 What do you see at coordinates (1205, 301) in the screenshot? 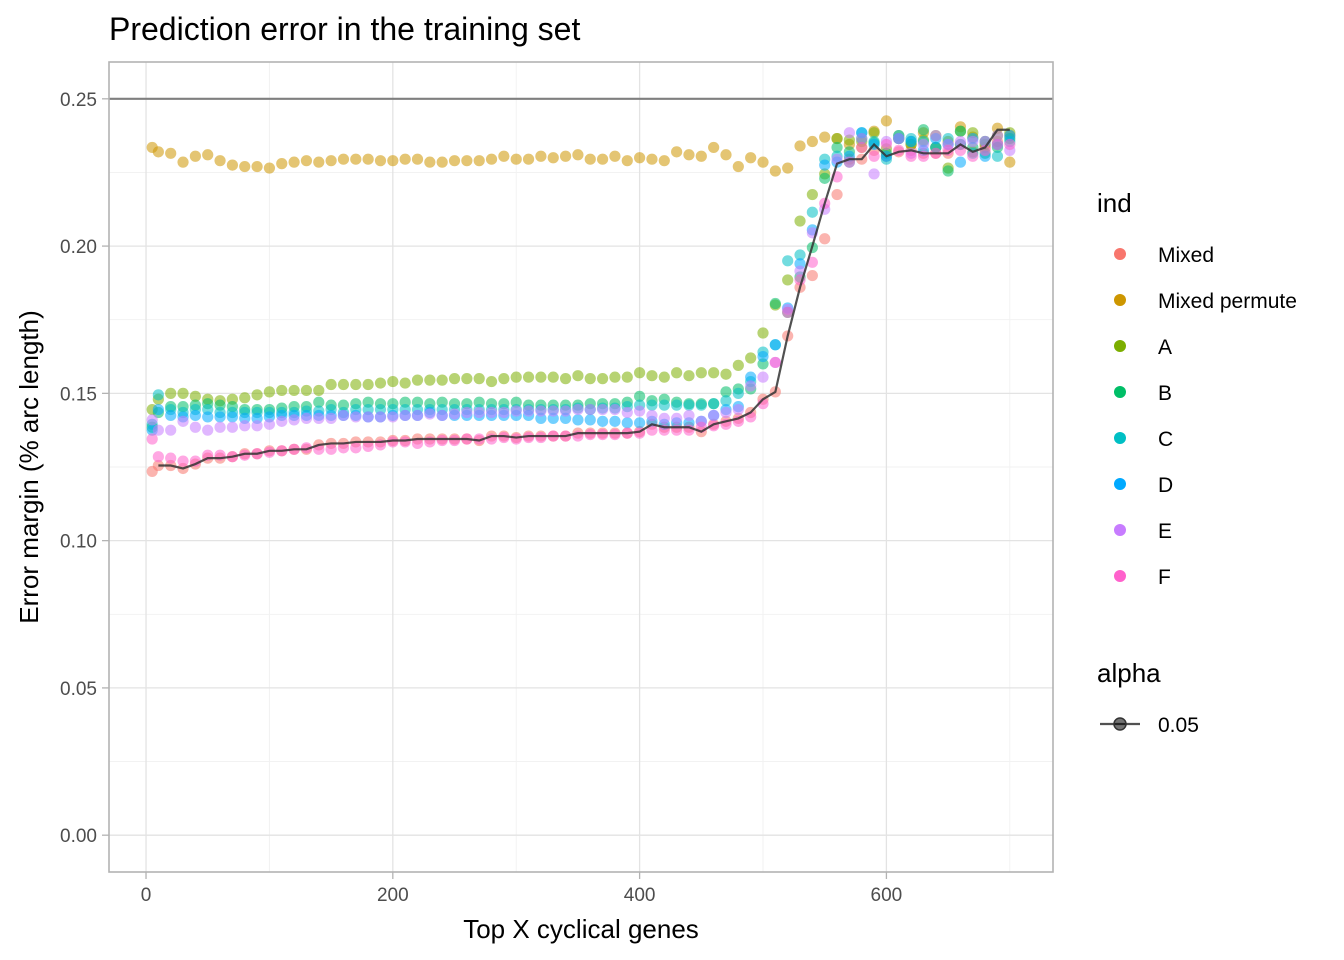
I see `legend-item: Mixed permute` at bounding box center [1205, 301].